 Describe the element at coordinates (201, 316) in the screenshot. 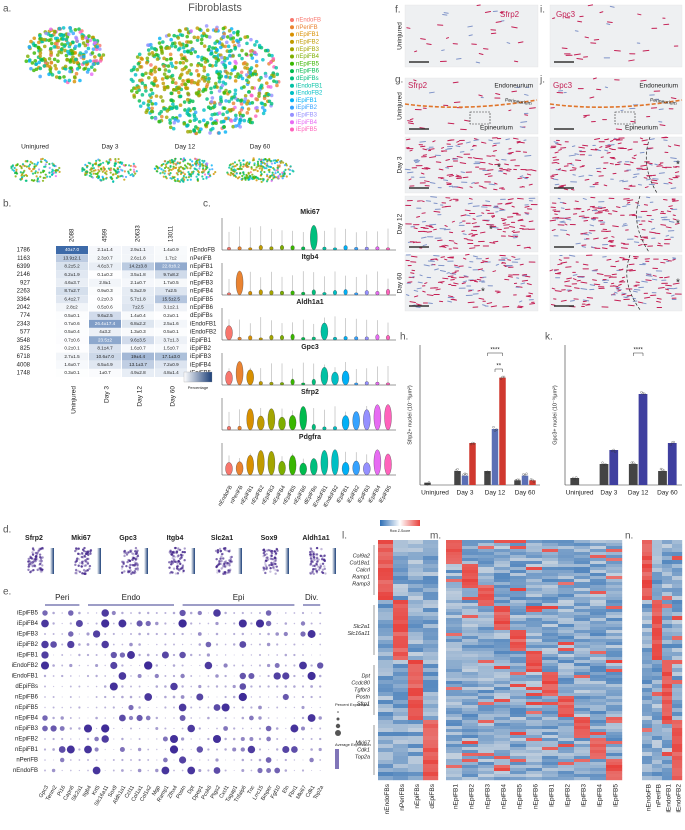

I see `cluster-name: dEpiFBs` at that location.